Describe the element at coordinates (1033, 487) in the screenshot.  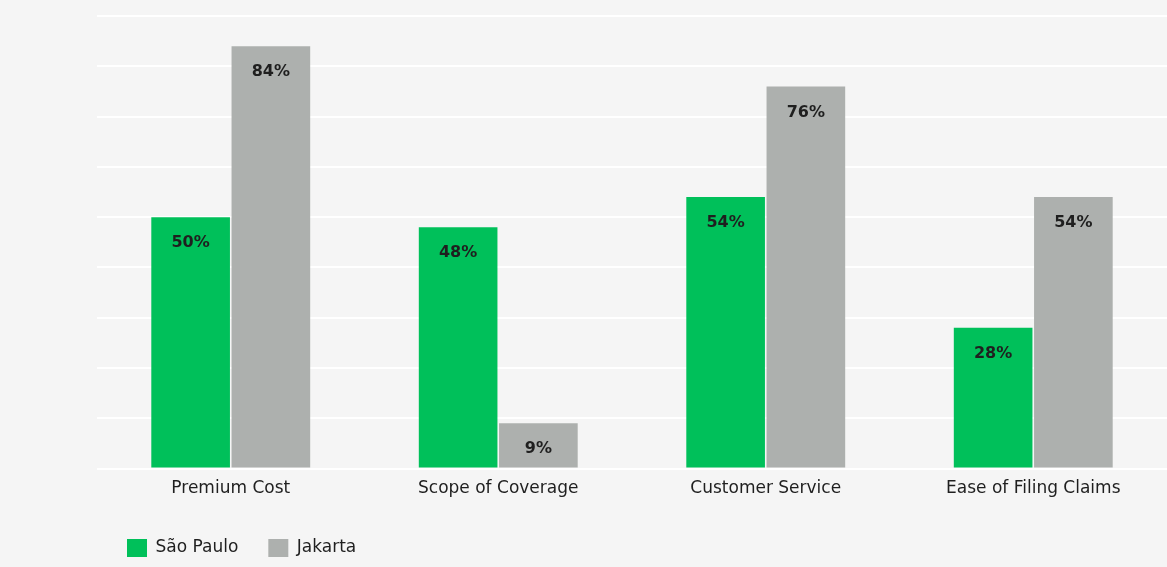
I see `x-tick-label: Ease of Filing Claims` at that location.